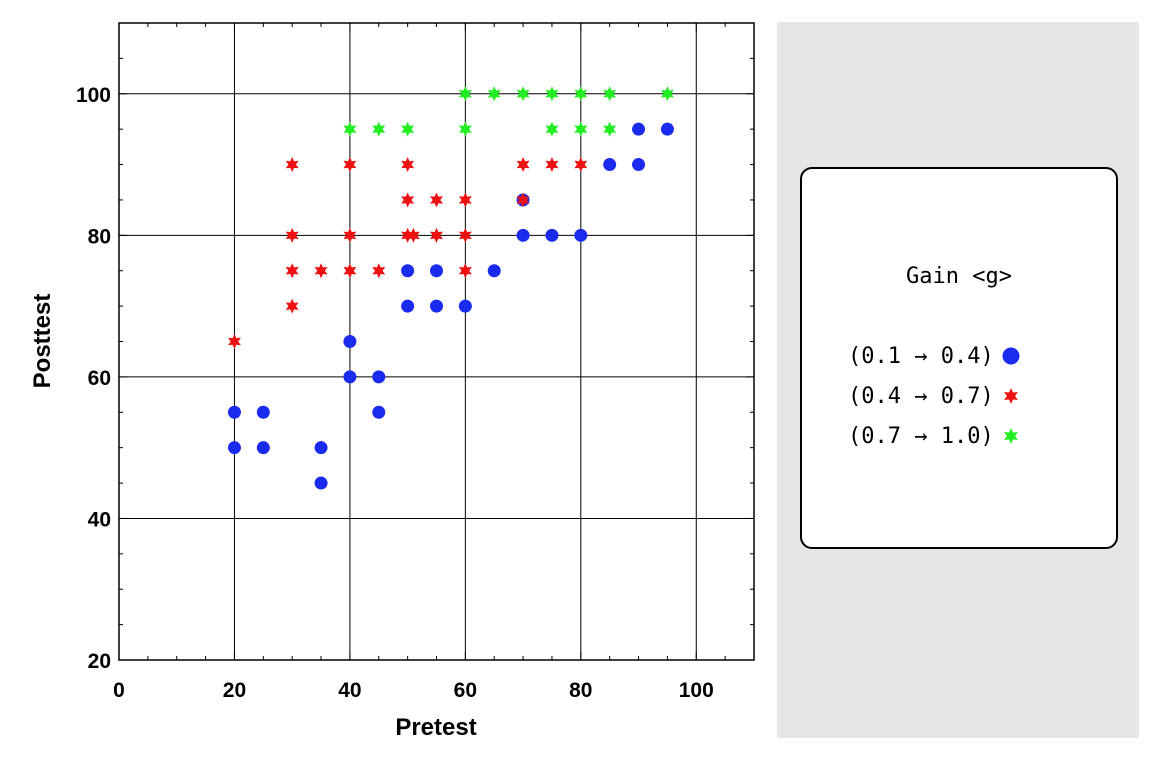 The height and width of the screenshot is (772, 1160). Describe the element at coordinates (234, 690) in the screenshot. I see `x-tick-label: 20` at that location.